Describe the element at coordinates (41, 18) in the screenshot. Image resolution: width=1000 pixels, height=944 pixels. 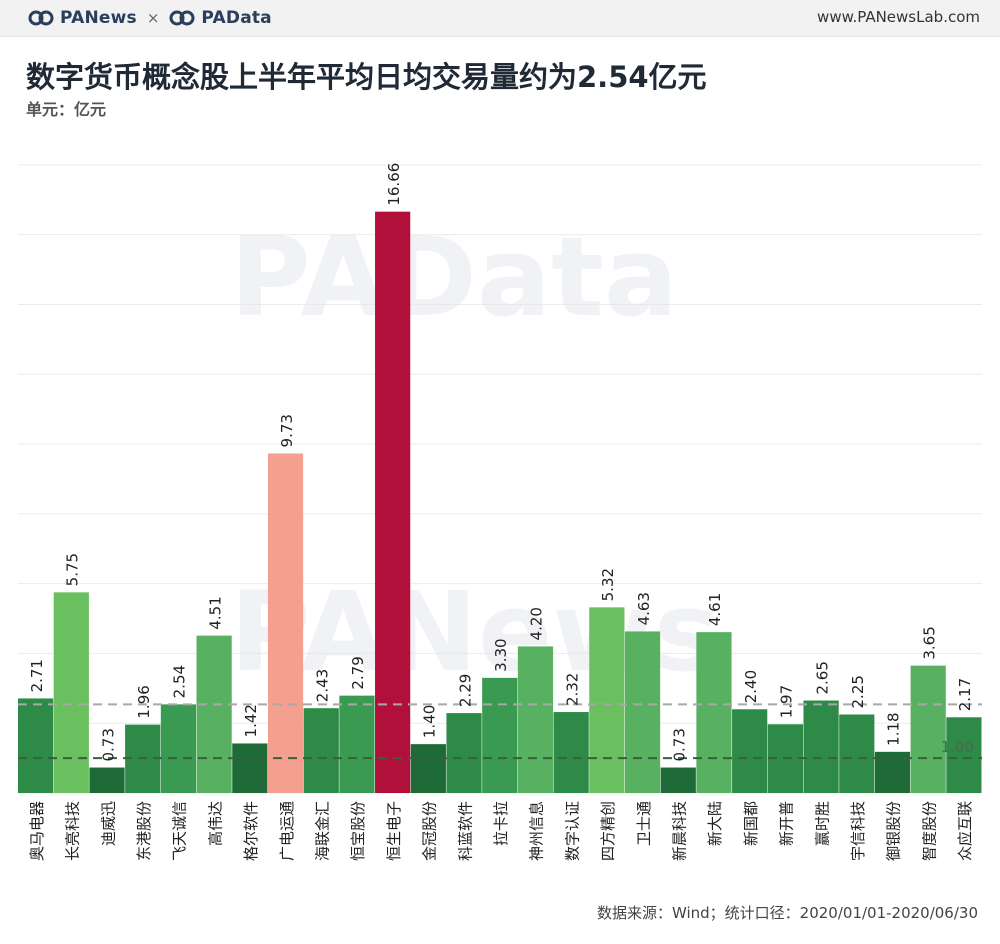
I see `panews-logo-icon` at that location.